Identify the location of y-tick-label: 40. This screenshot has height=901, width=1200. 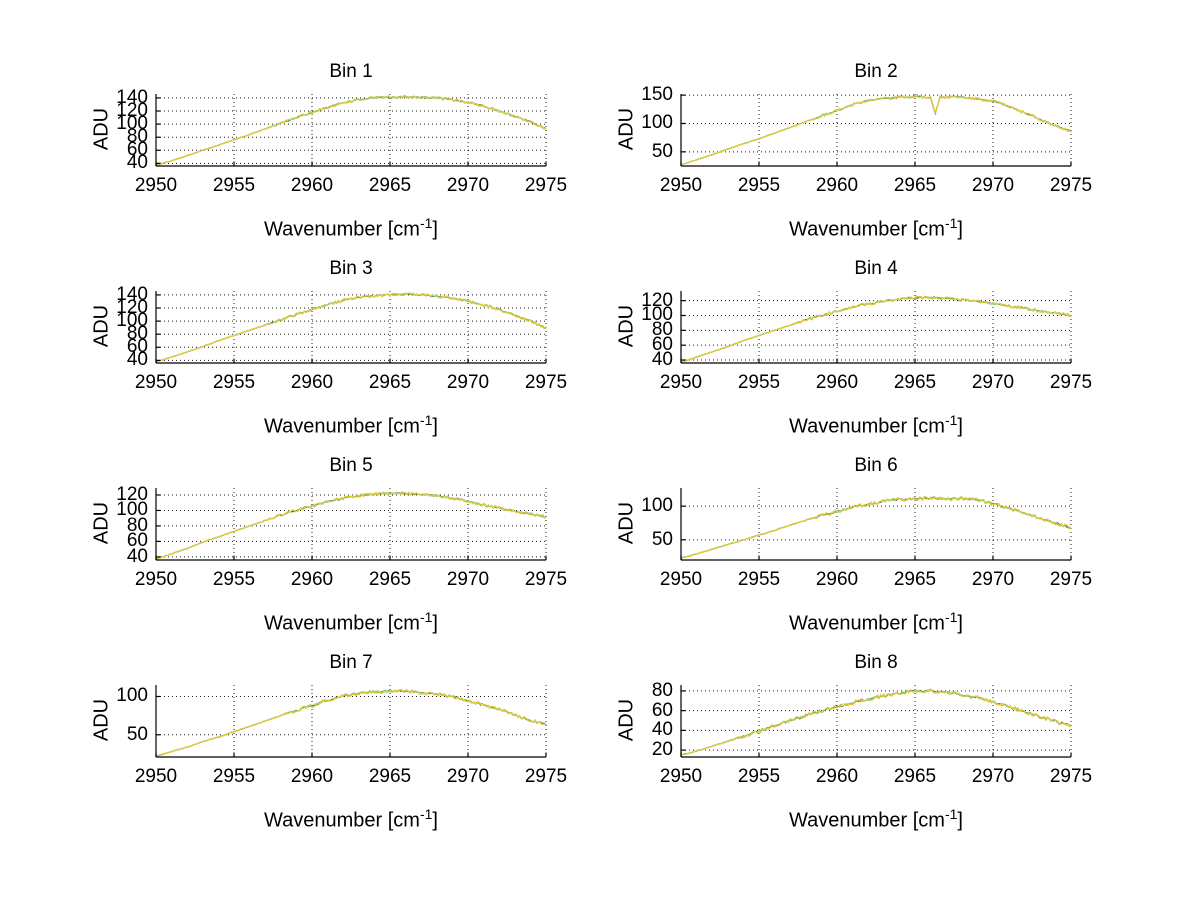
(137, 556).